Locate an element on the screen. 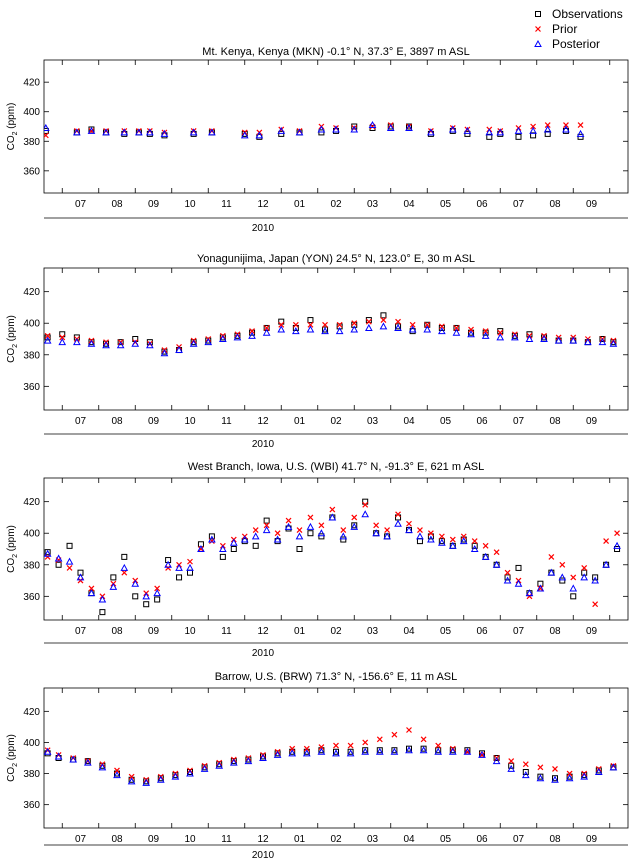  series-observations is located at coordinates (332, 557).